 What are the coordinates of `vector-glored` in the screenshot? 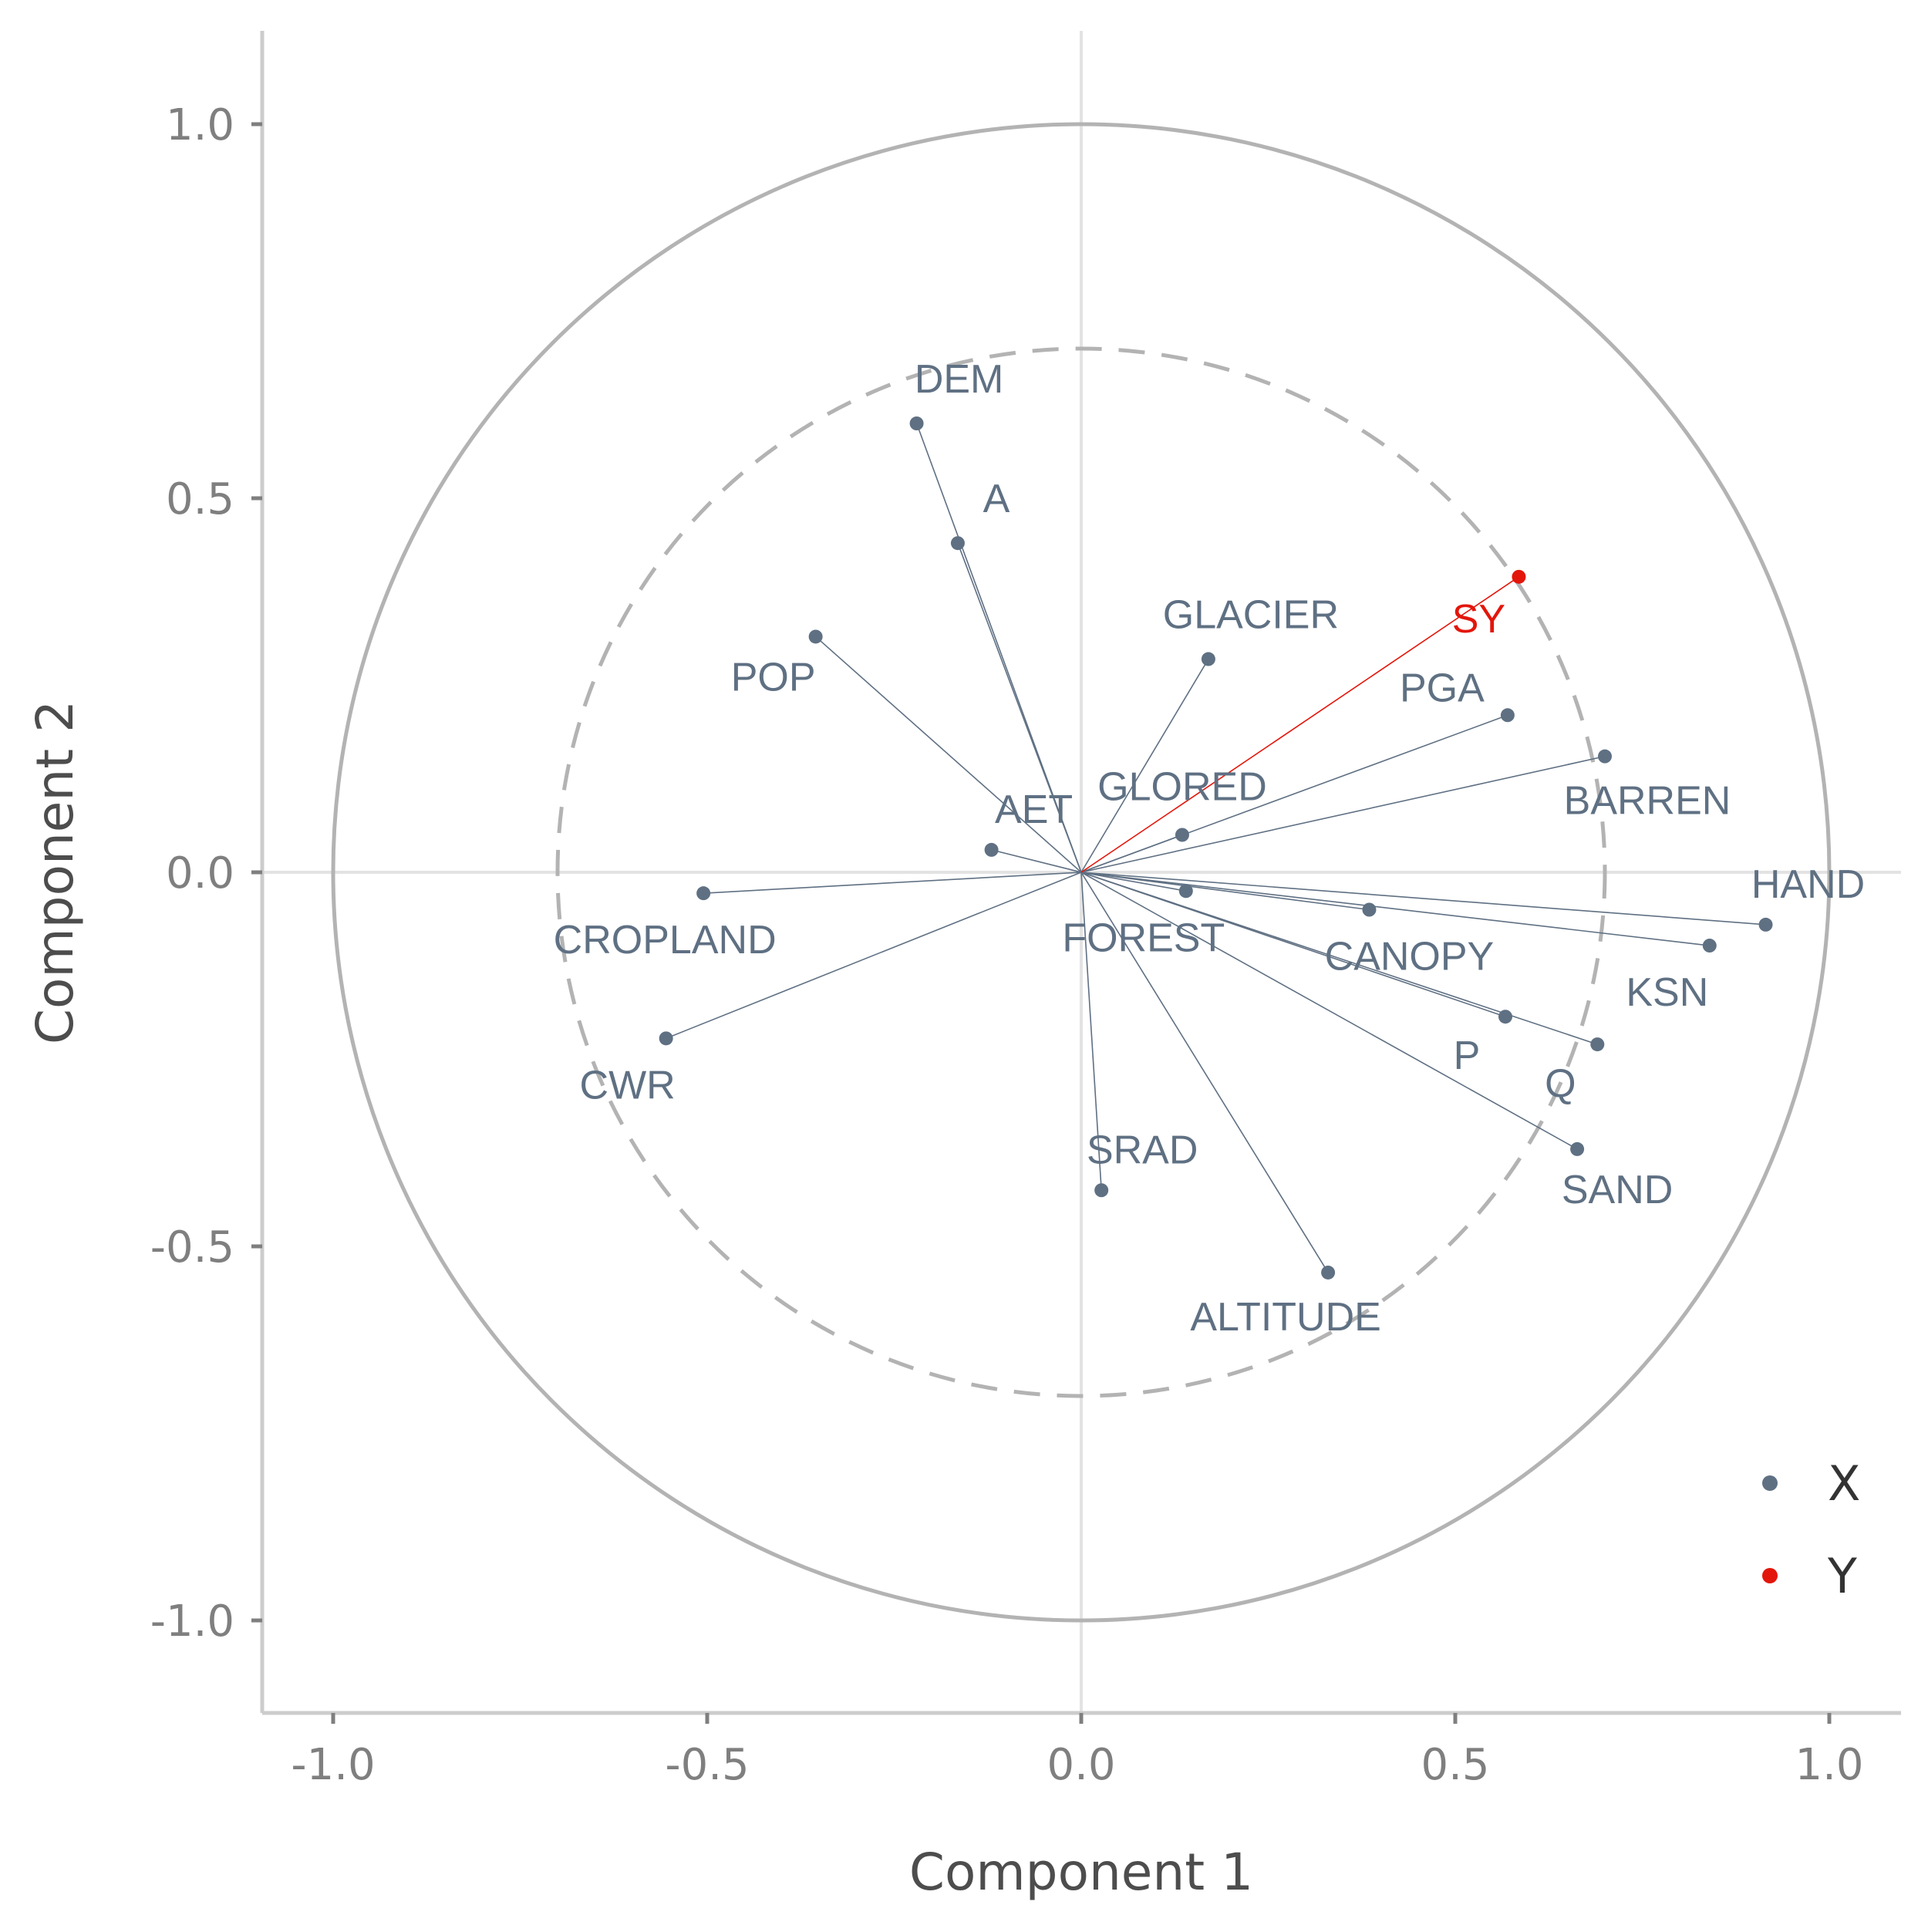 It's located at (1131, 853).